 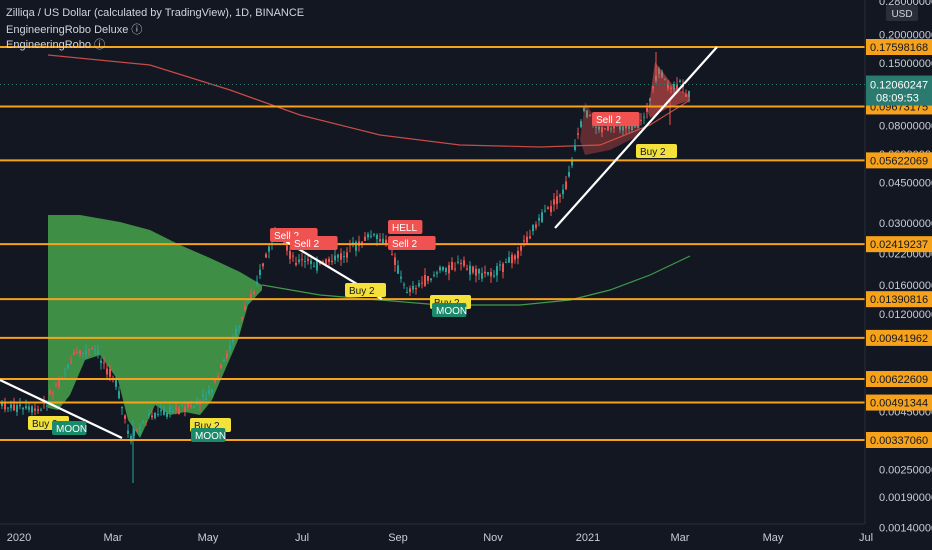 I want to click on price-tick-label: 0.00140000, so click(x=905, y=528).